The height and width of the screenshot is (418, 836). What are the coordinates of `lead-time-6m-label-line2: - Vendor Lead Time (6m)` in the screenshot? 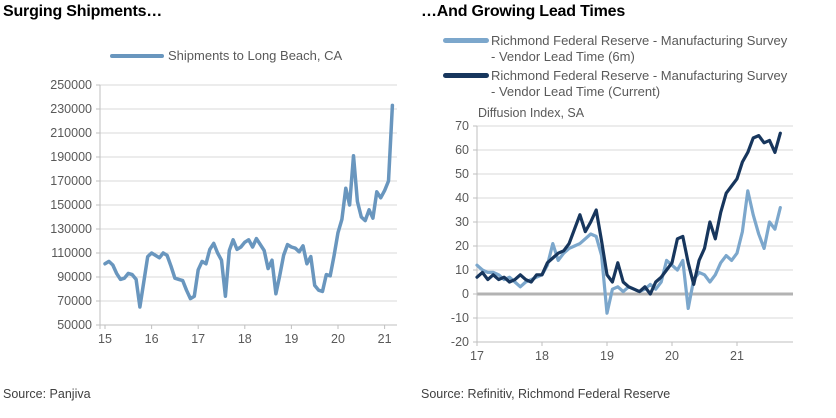 It's located at (563, 56).